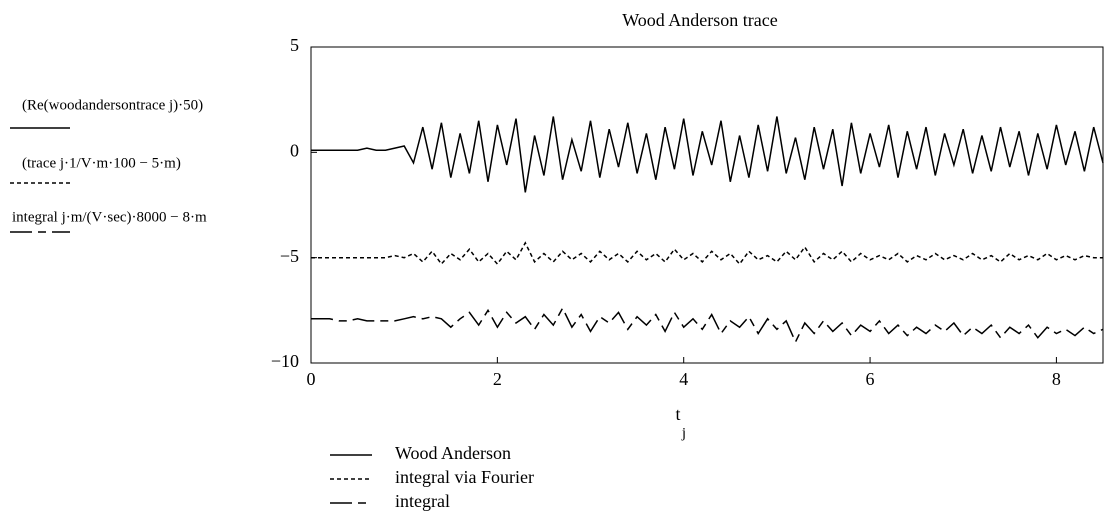 This screenshot has width=1104, height=527. What do you see at coordinates (422, 501) in the screenshot?
I see `legend-label: integral` at bounding box center [422, 501].